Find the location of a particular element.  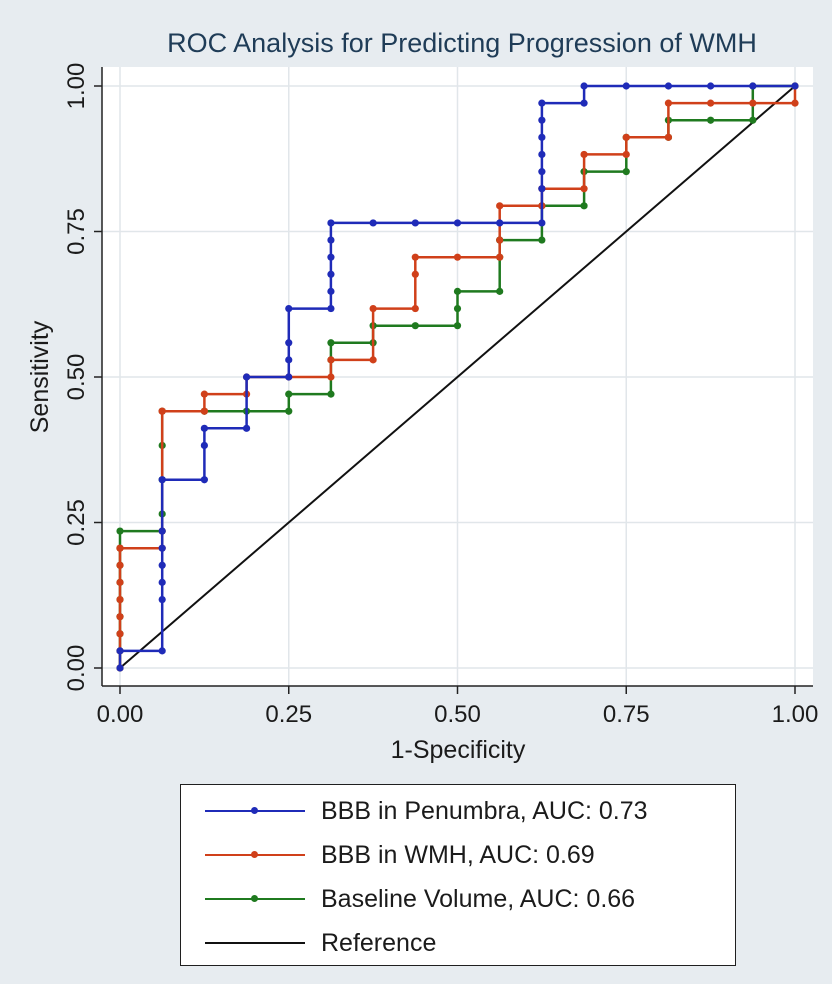

x-tick-label: 0.25 is located at coordinates (288, 714).